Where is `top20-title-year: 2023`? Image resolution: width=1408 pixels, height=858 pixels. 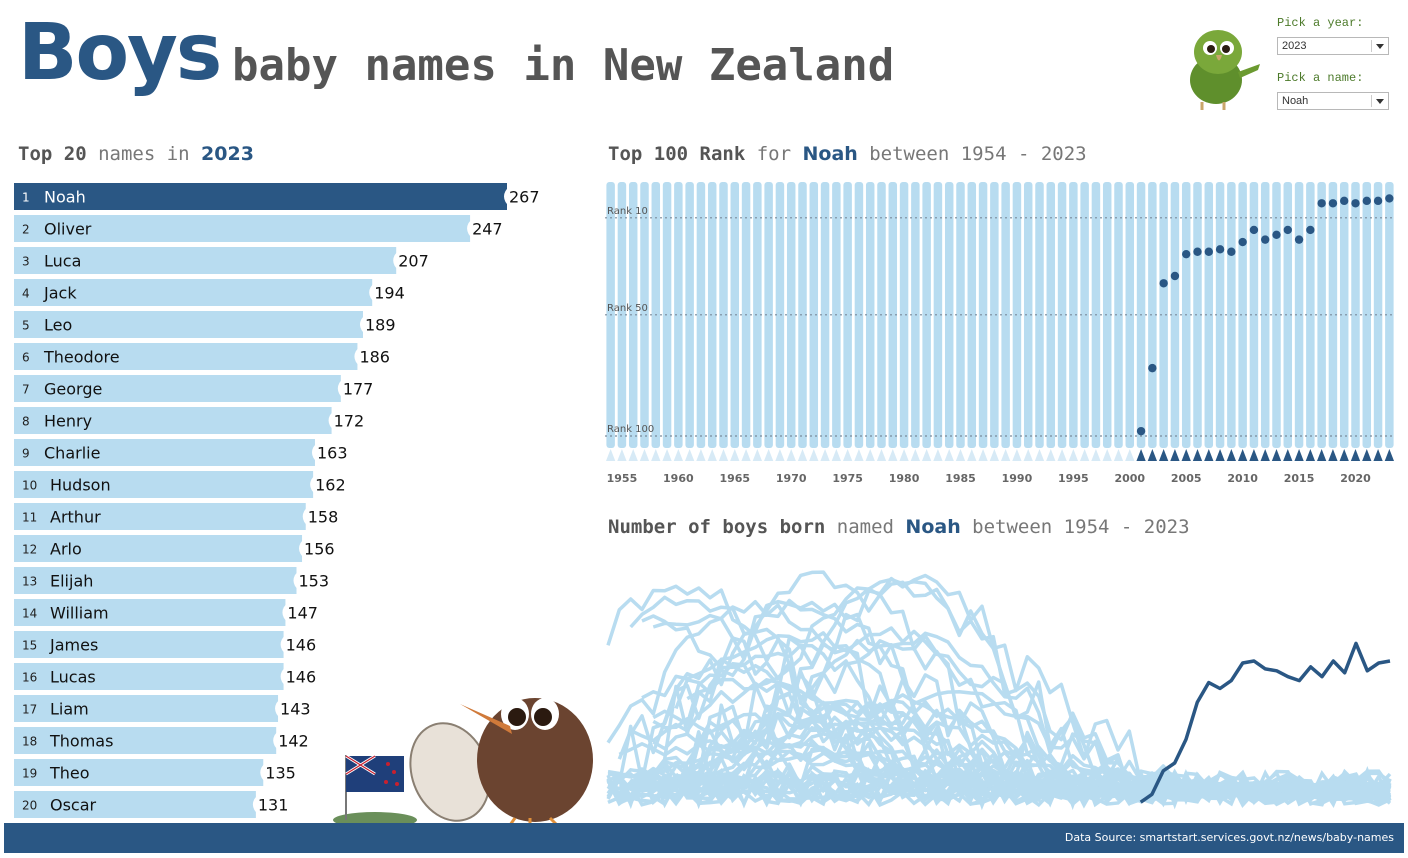 top20-title-year: 2023 is located at coordinates (227, 154).